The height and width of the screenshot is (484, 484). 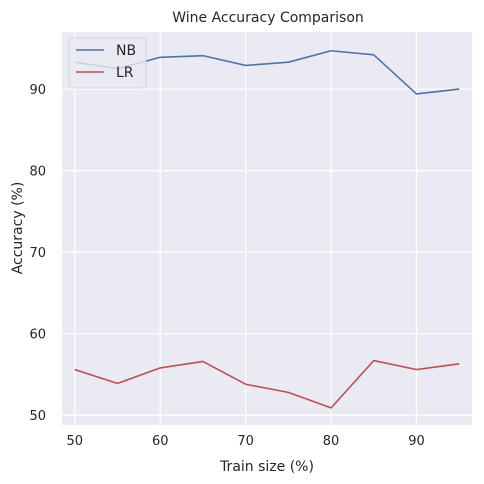 What do you see at coordinates (75, 441) in the screenshot?
I see `x-tick-label: 50` at bounding box center [75, 441].